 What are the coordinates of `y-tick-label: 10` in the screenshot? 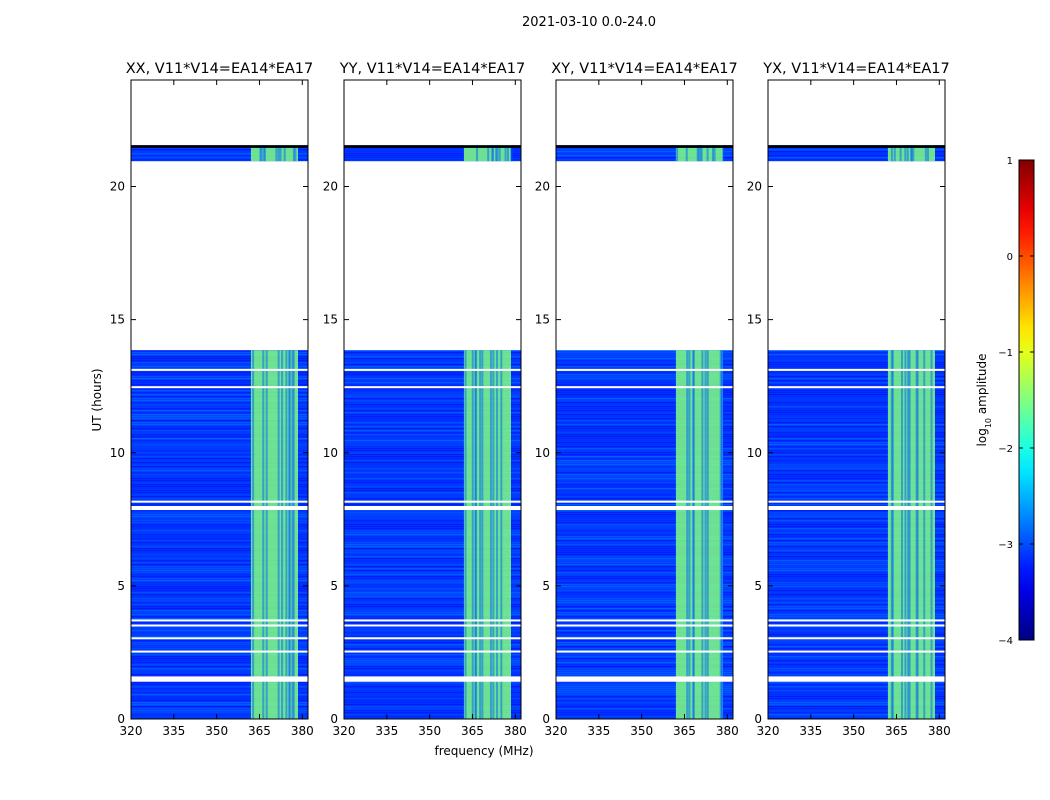 It's located at (754, 453).